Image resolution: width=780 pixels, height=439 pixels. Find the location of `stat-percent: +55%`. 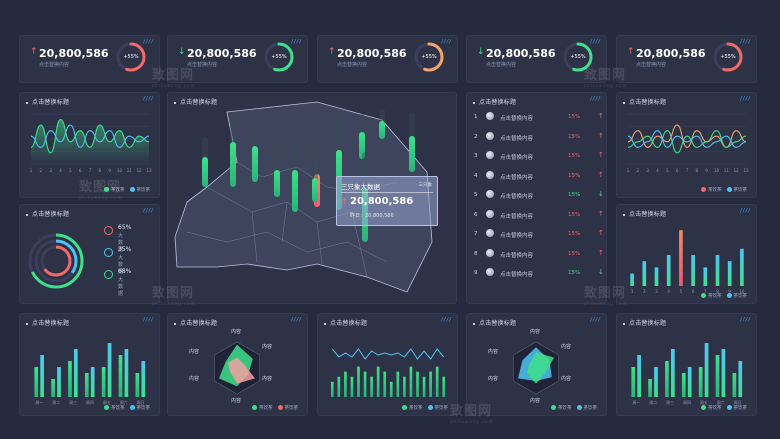

stat-percent: +55% is located at coordinates (578, 57).